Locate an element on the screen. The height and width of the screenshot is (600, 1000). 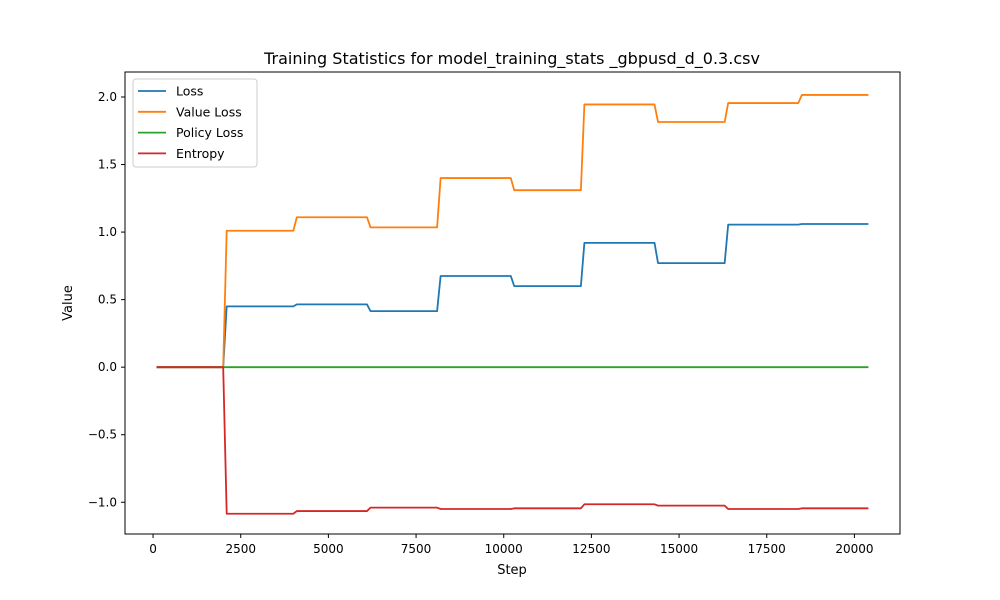
y-tick-label: 0.0 is located at coordinates (107, 367).